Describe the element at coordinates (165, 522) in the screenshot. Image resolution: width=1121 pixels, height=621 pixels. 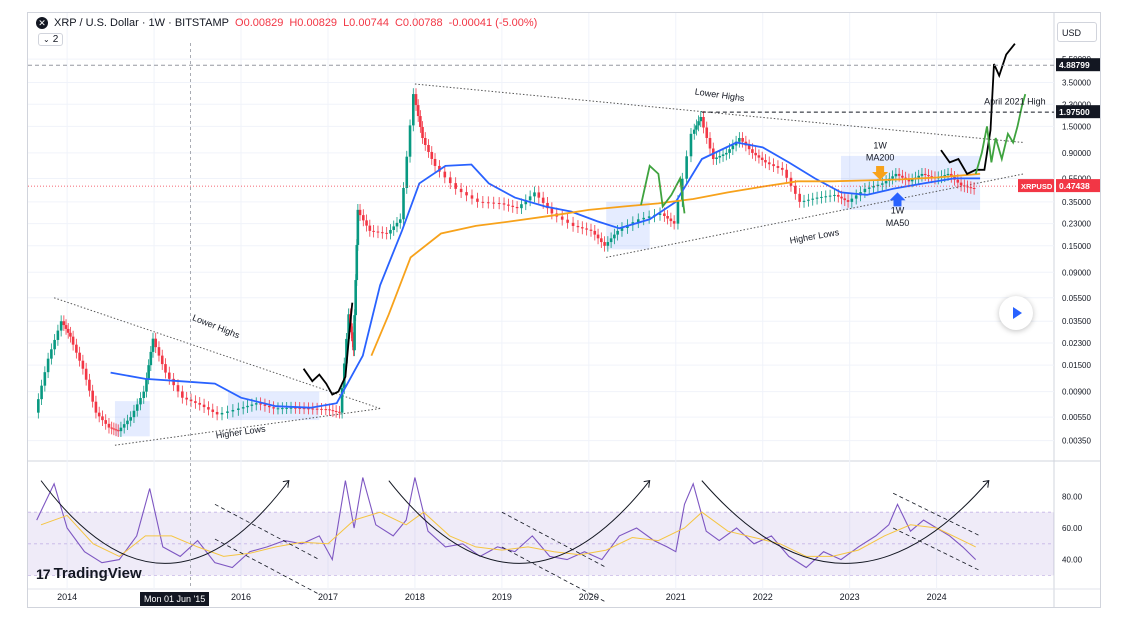
I see `rsi-cycle-arc` at that location.